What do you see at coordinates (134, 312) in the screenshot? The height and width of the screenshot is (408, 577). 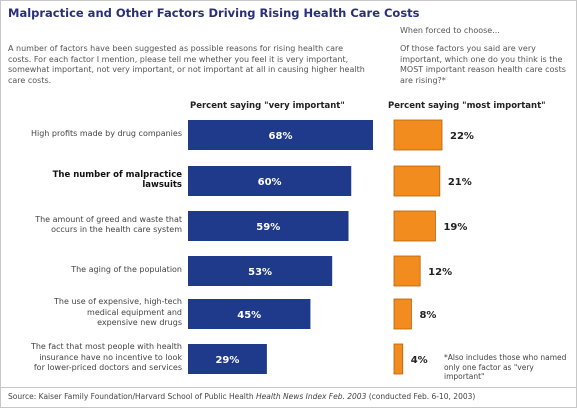 I see `category-label-line: medical equipment and` at bounding box center [134, 312].